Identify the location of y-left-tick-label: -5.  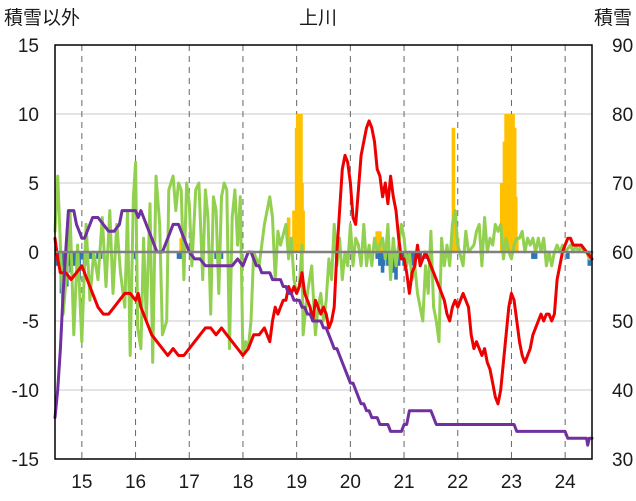
(30, 322).